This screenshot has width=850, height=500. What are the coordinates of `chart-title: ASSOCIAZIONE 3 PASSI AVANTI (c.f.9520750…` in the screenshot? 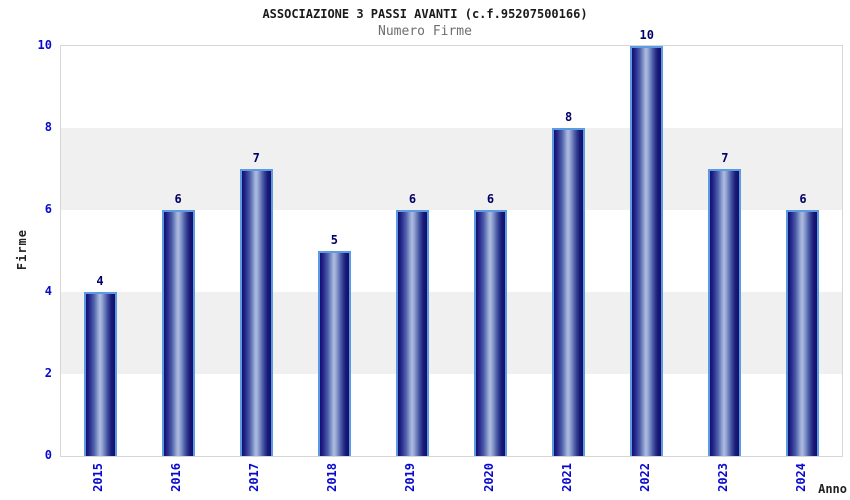 It's located at (425, 14).